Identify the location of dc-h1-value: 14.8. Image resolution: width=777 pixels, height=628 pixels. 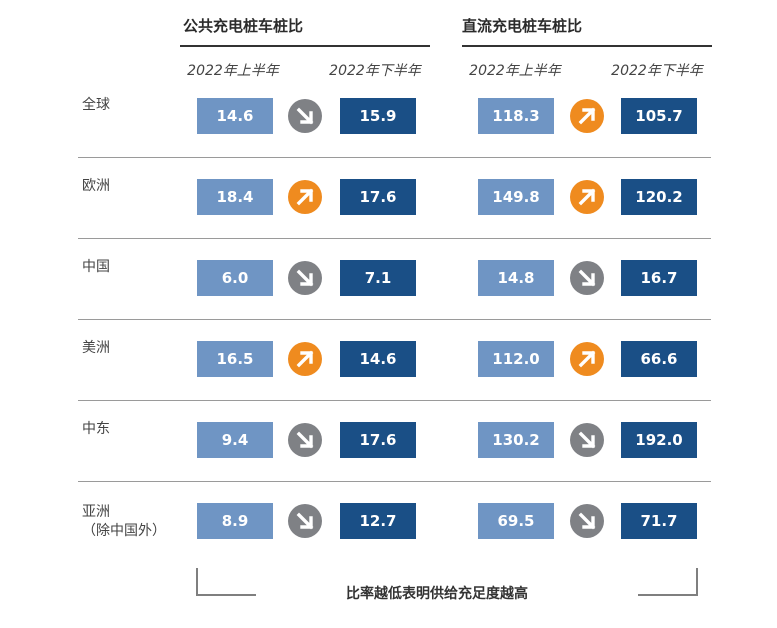
(516, 278).